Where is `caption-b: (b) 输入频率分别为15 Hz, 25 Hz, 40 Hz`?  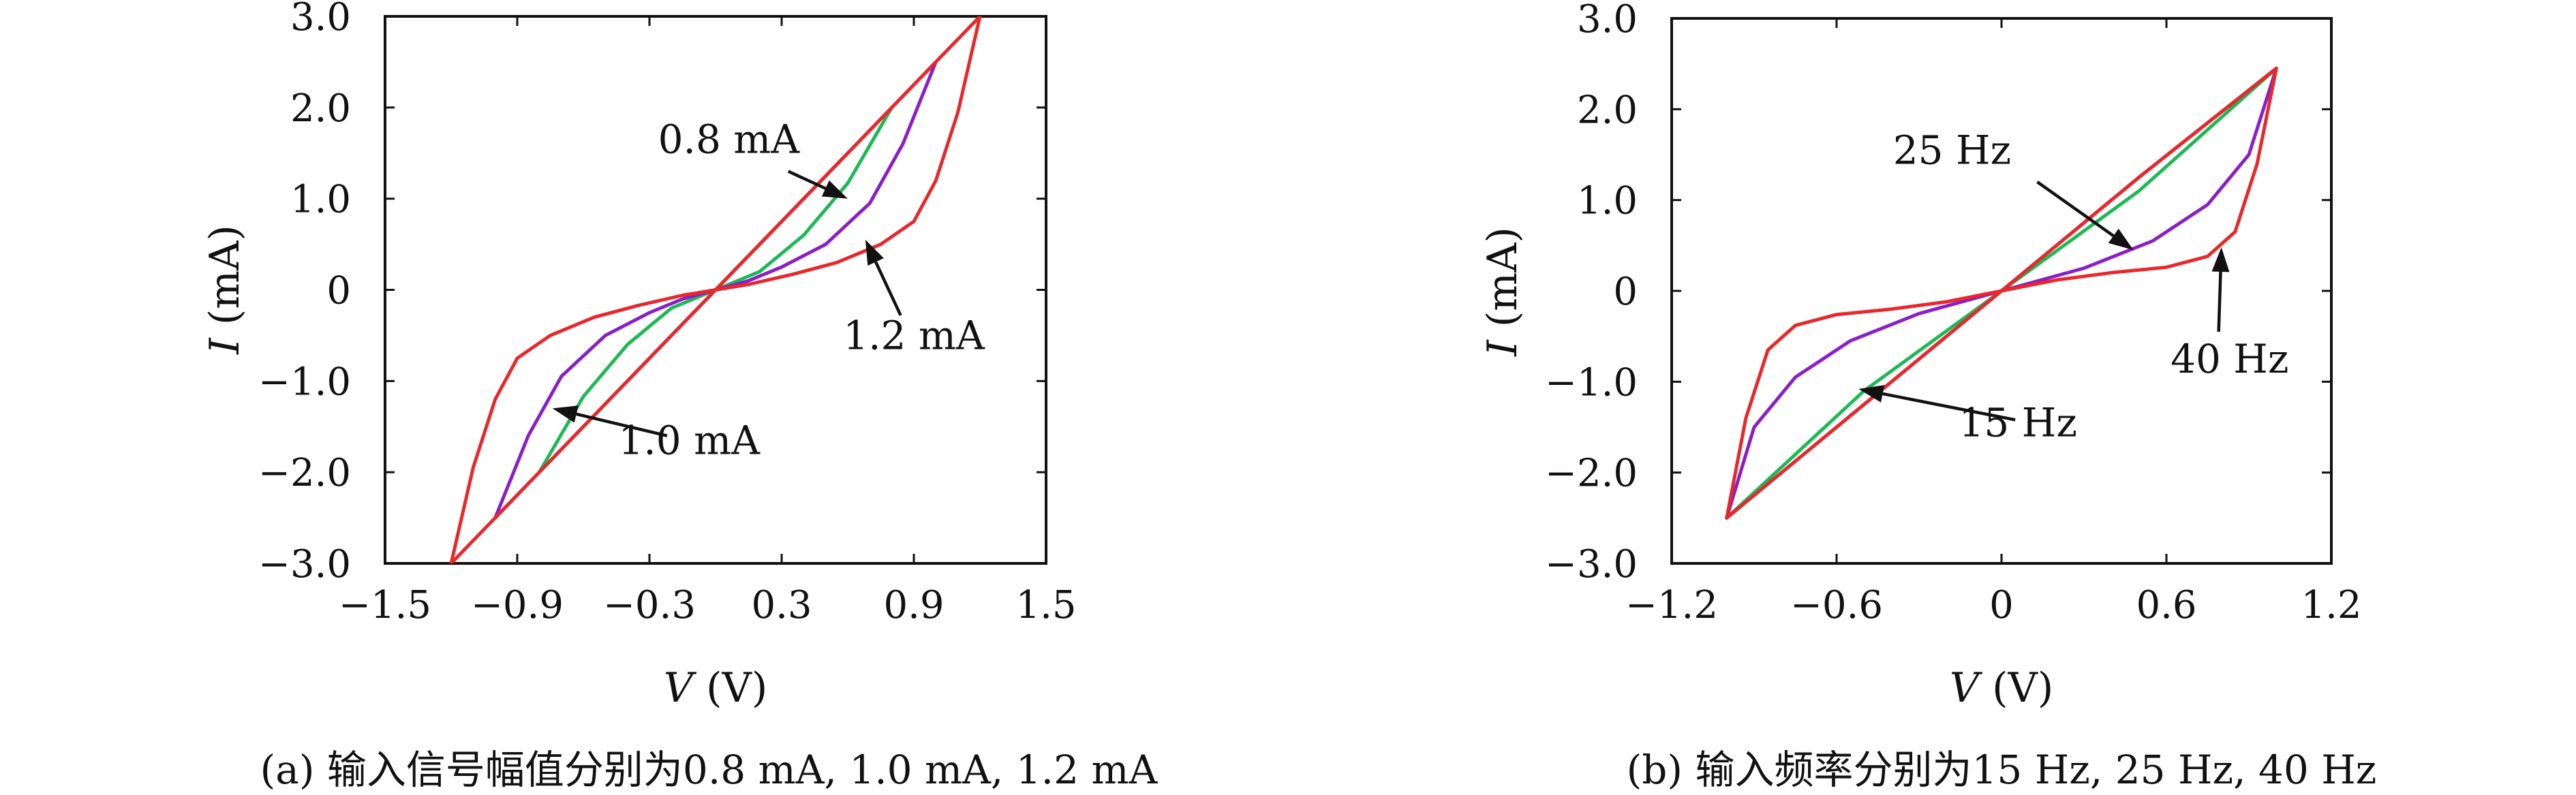 caption-b: (b) 输入频率分别为15 Hz, 25 Hz, 40 Hz is located at coordinates (2002, 770).